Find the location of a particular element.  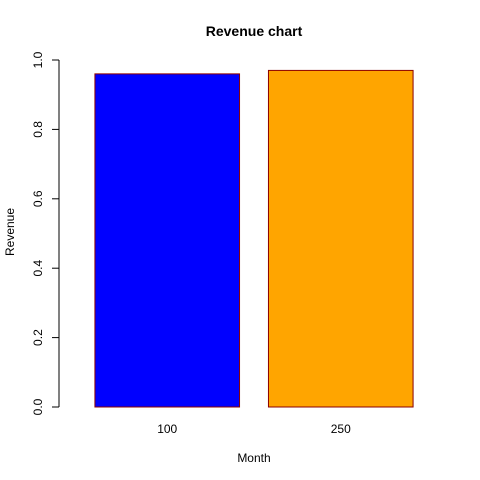

x-tick-label: 250 is located at coordinates (341, 429).